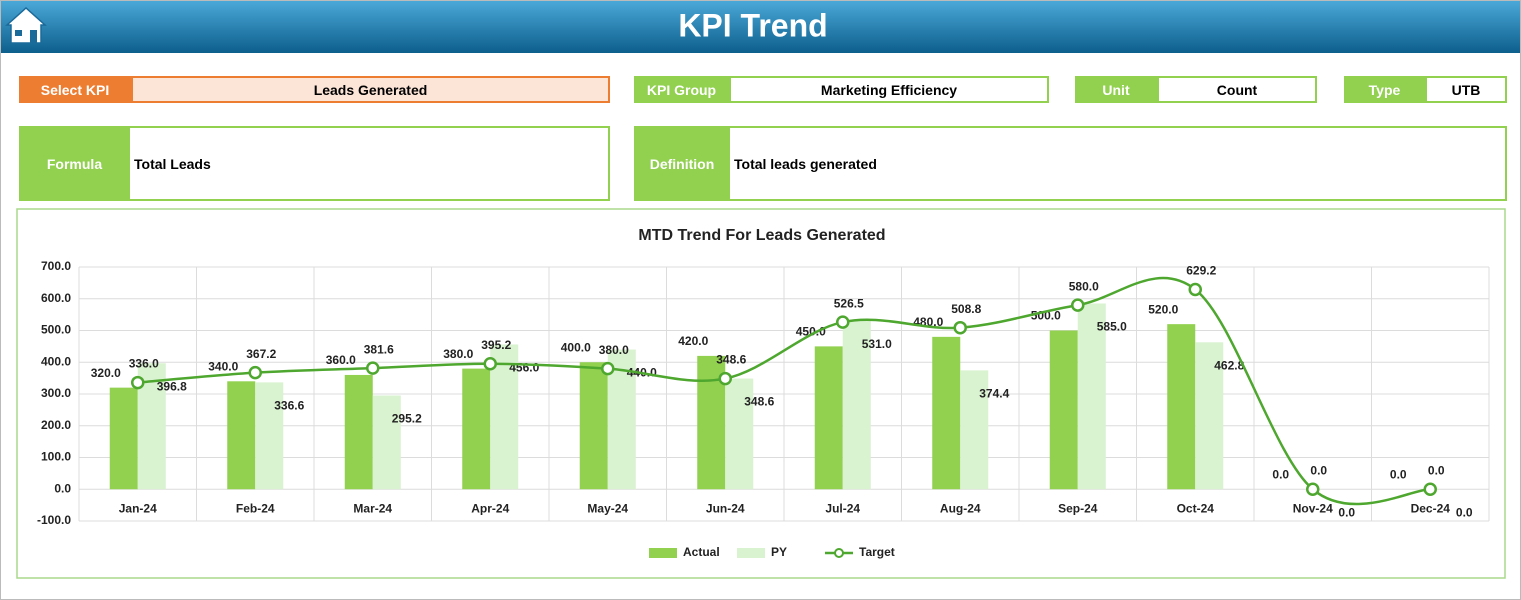 This screenshot has height=600, width=1521. Describe the element at coordinates (1384, 89) in the screenshot. I see `field-label: Type` at that location.